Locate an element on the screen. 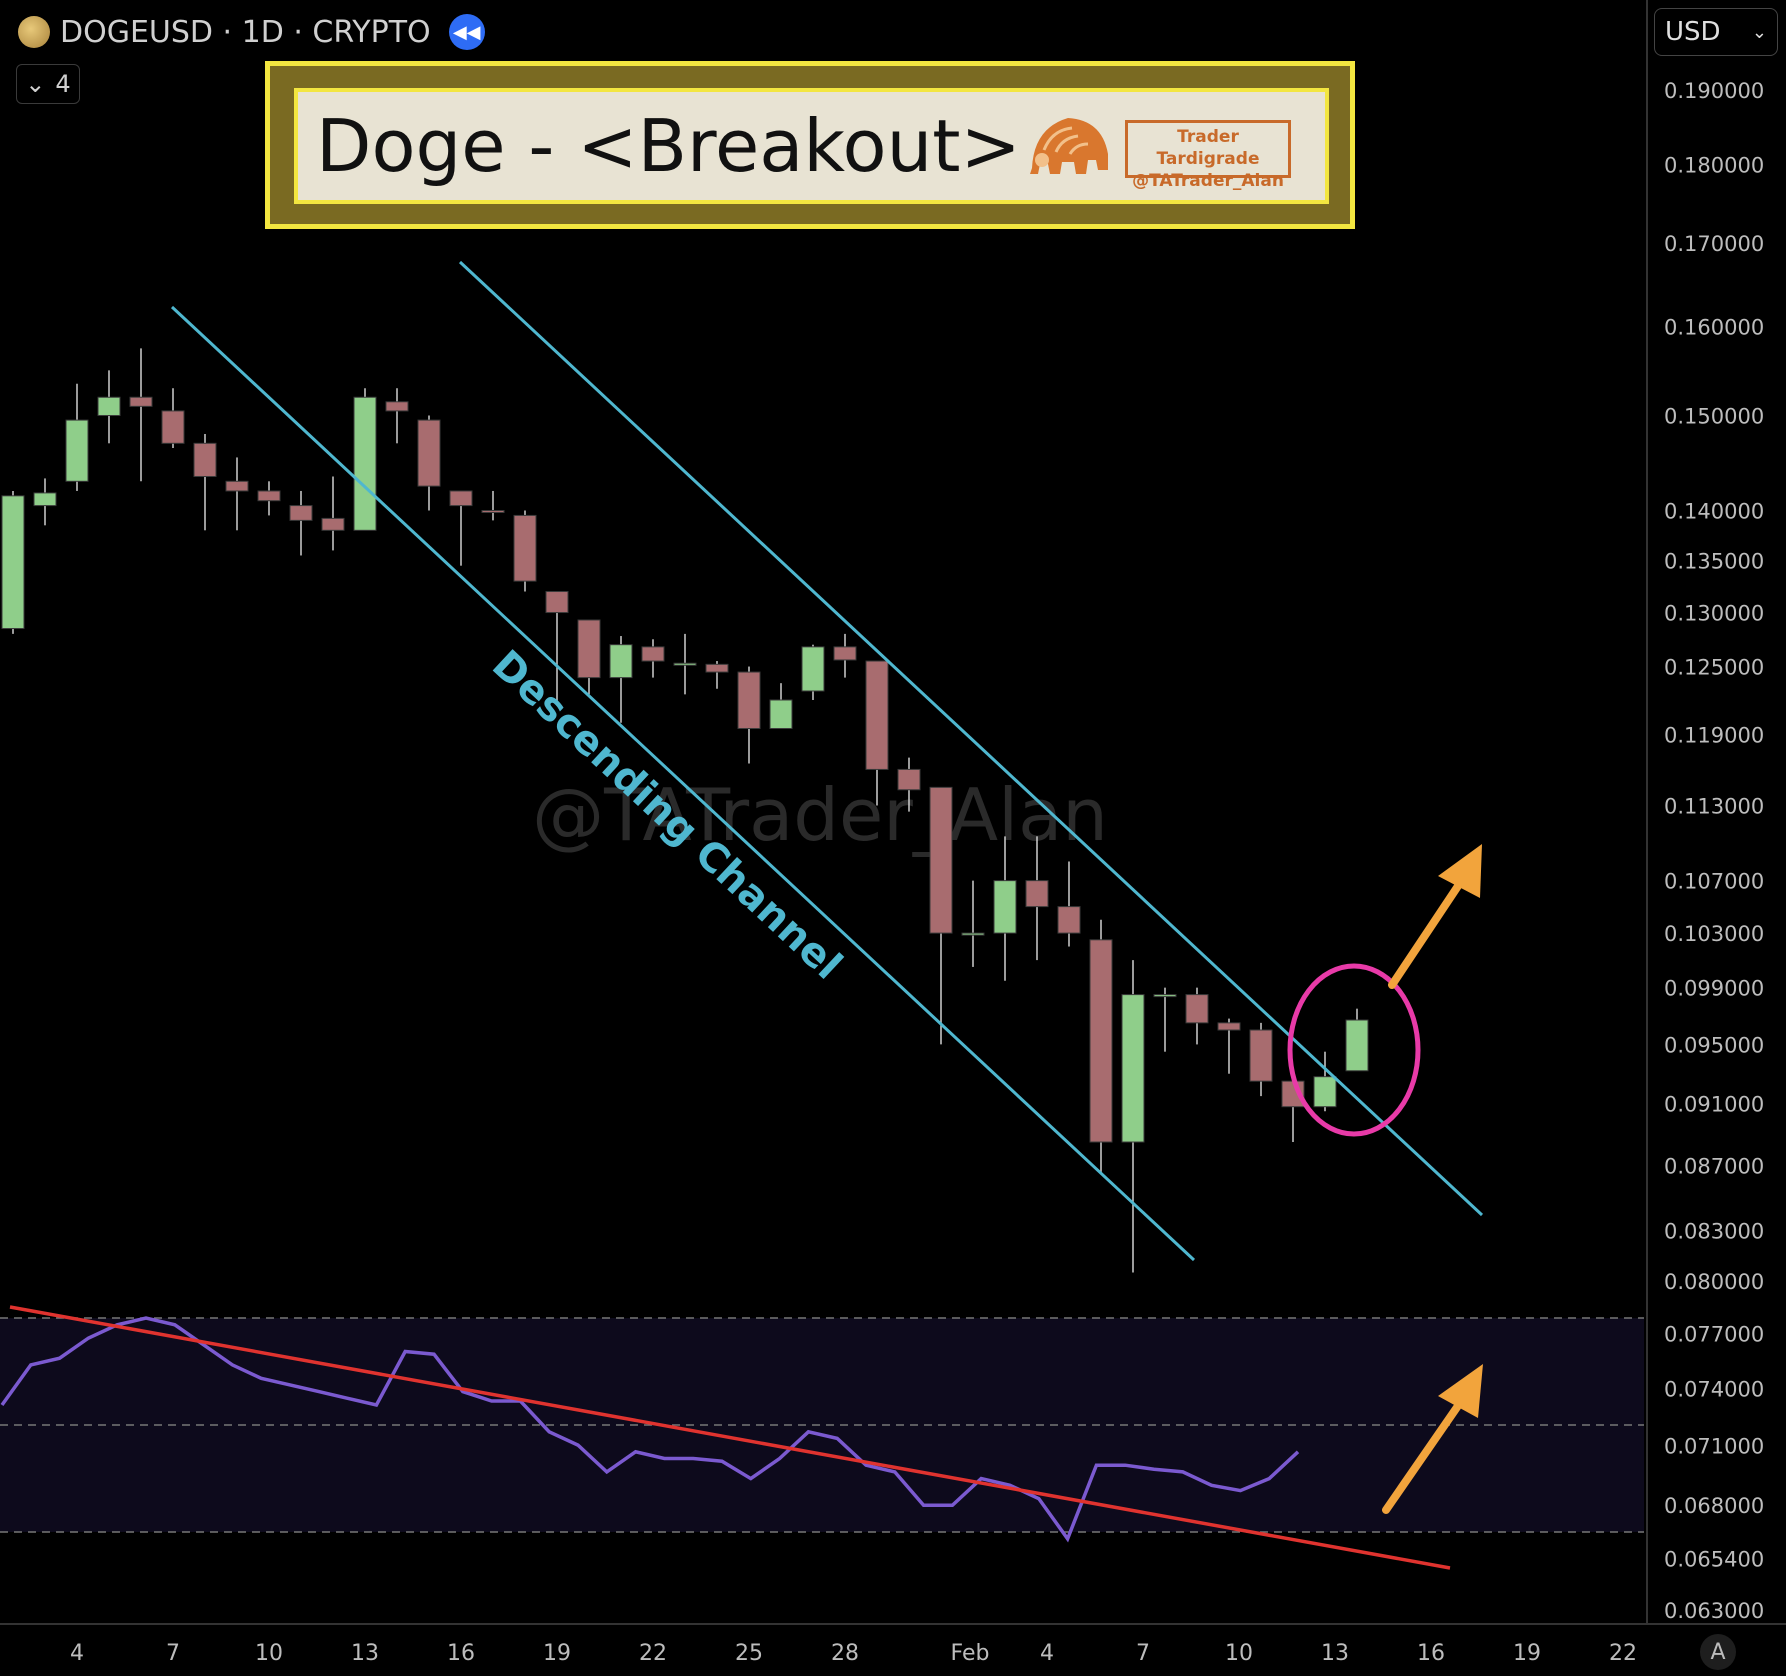 The height and width of the screenshot is (1676, 1786). time-tick-7: 25 is located at coordinates (749, 1653).